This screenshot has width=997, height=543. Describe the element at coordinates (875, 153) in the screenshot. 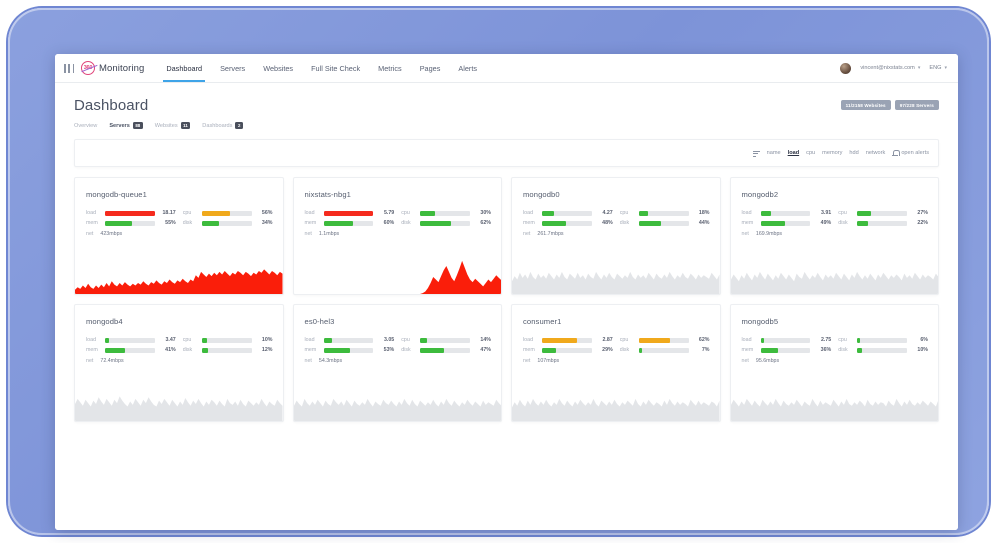

I see `sort-option-network: network` at that location.